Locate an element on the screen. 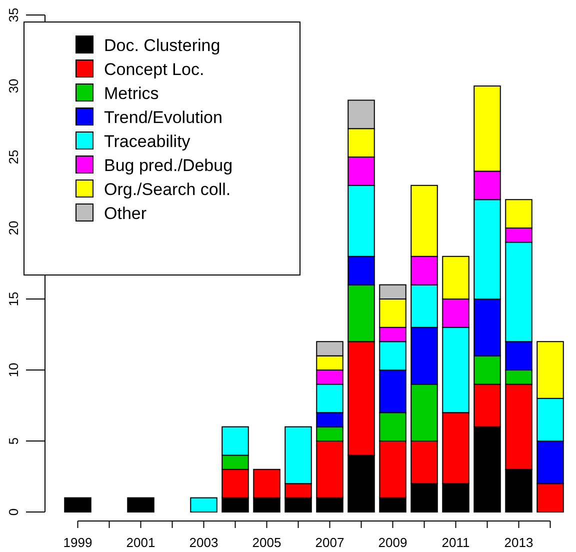 The image size is (576, 552). x-tick-label: 2007 is located at coordinates (329, 542).